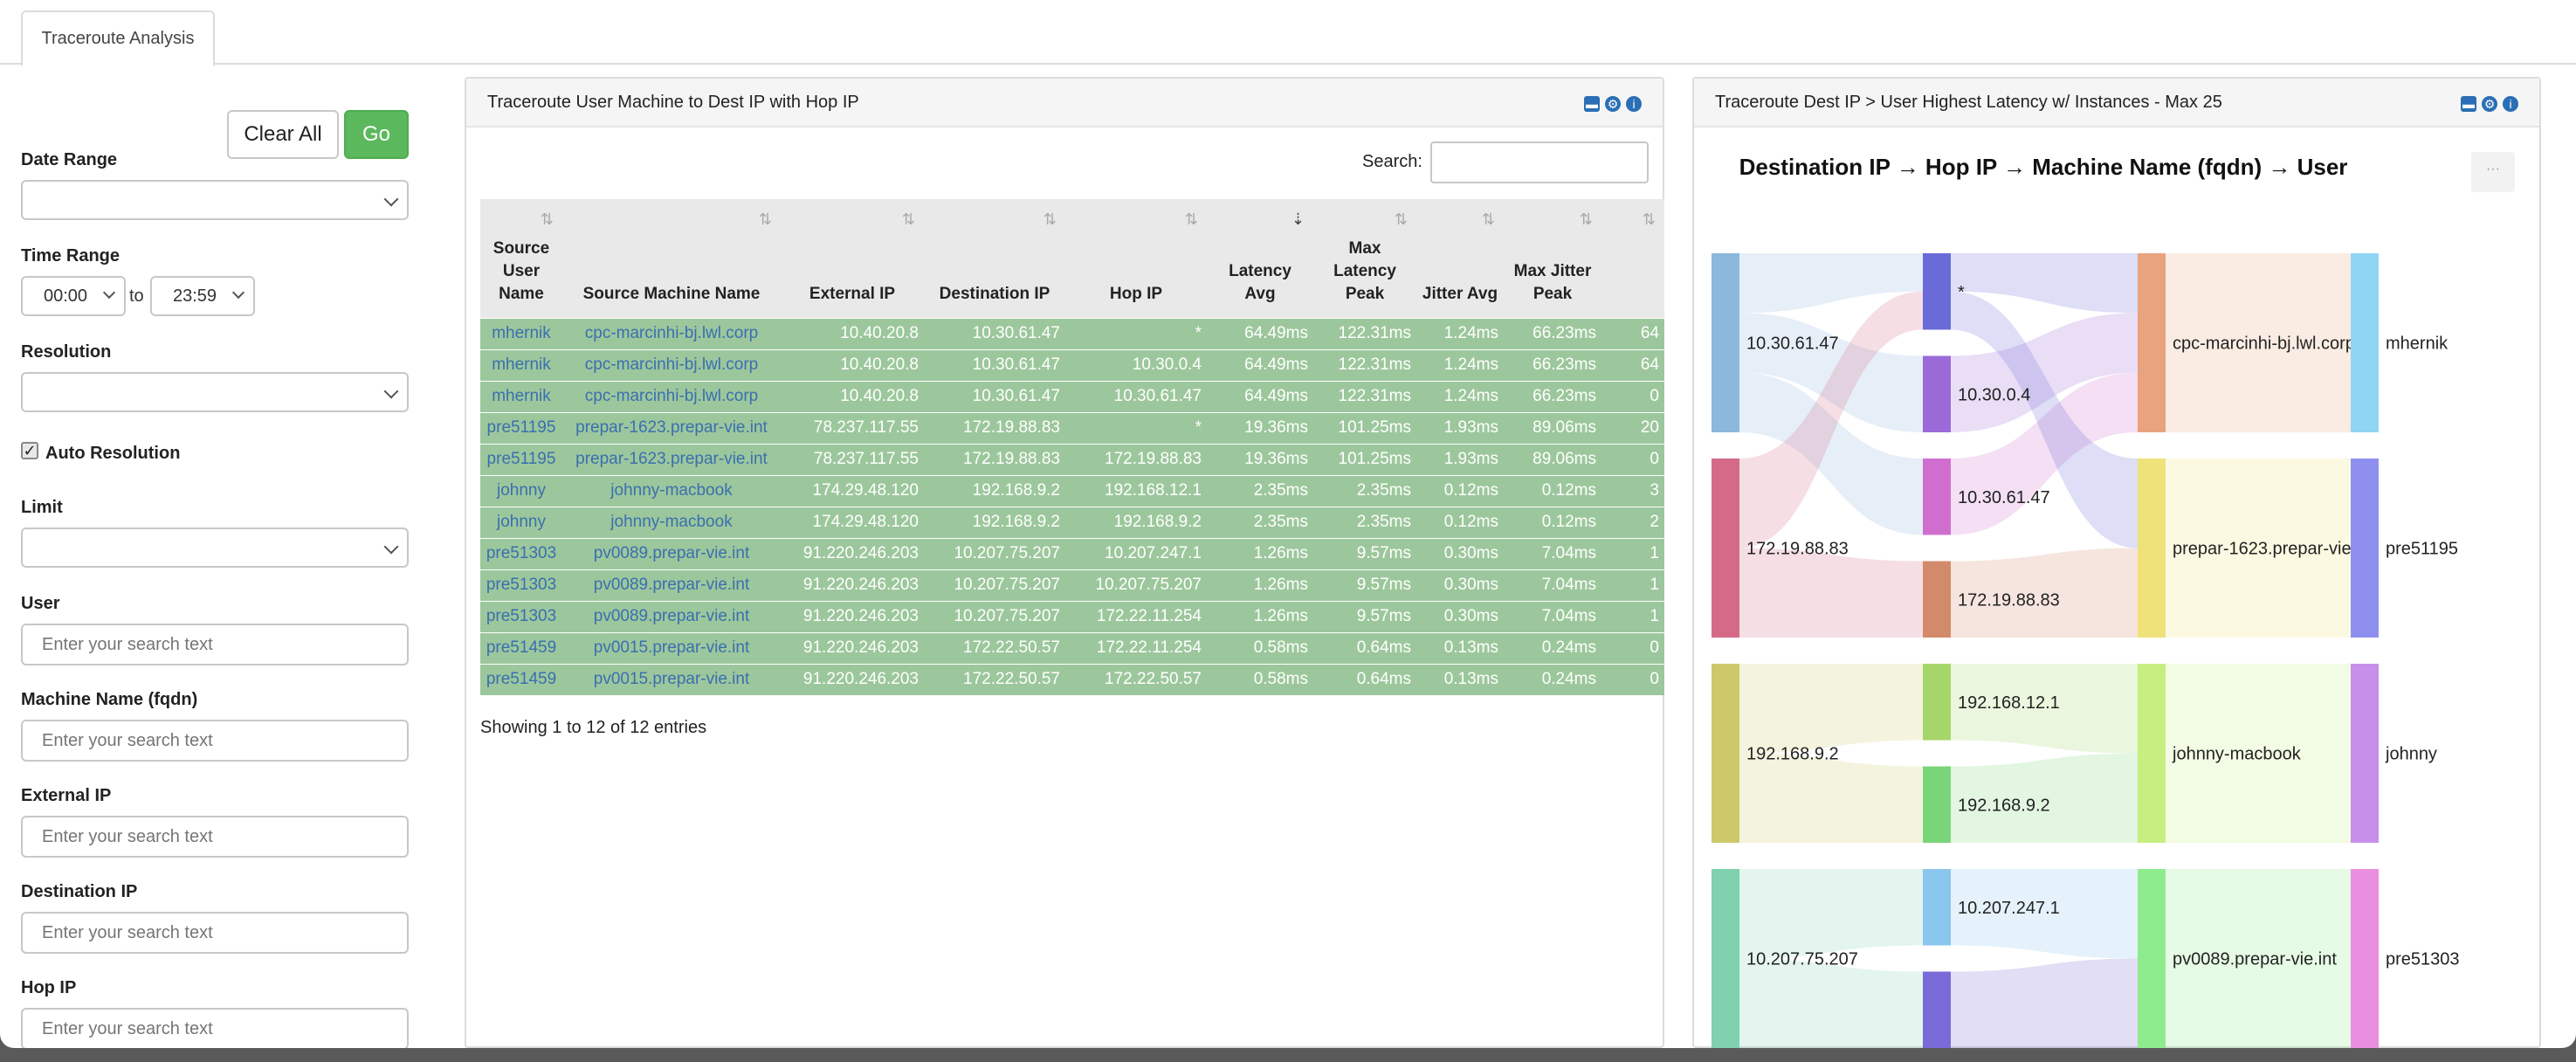 The image size is (2576, 1062). I want to click on machine-name-input, so click(215, 741).